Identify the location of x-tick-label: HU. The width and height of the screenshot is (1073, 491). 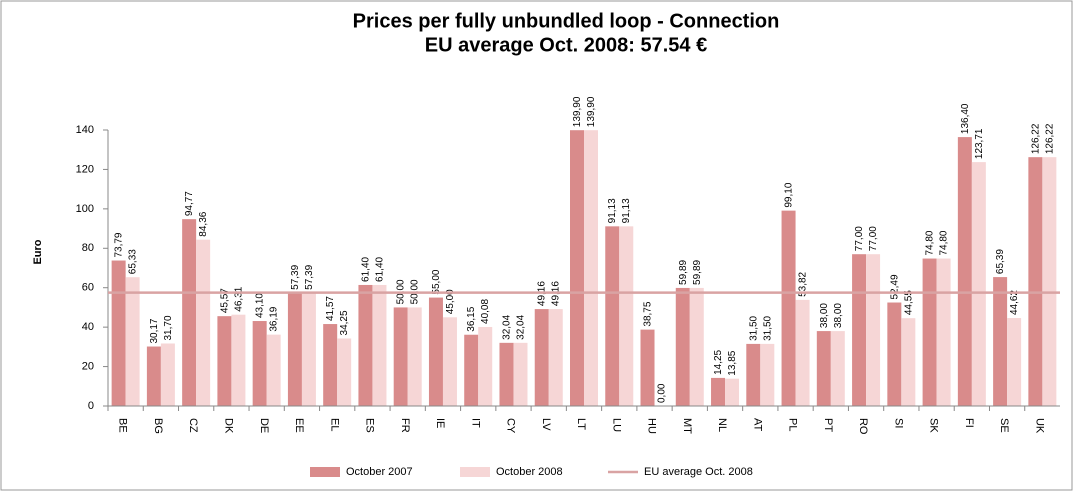
(652, 426).